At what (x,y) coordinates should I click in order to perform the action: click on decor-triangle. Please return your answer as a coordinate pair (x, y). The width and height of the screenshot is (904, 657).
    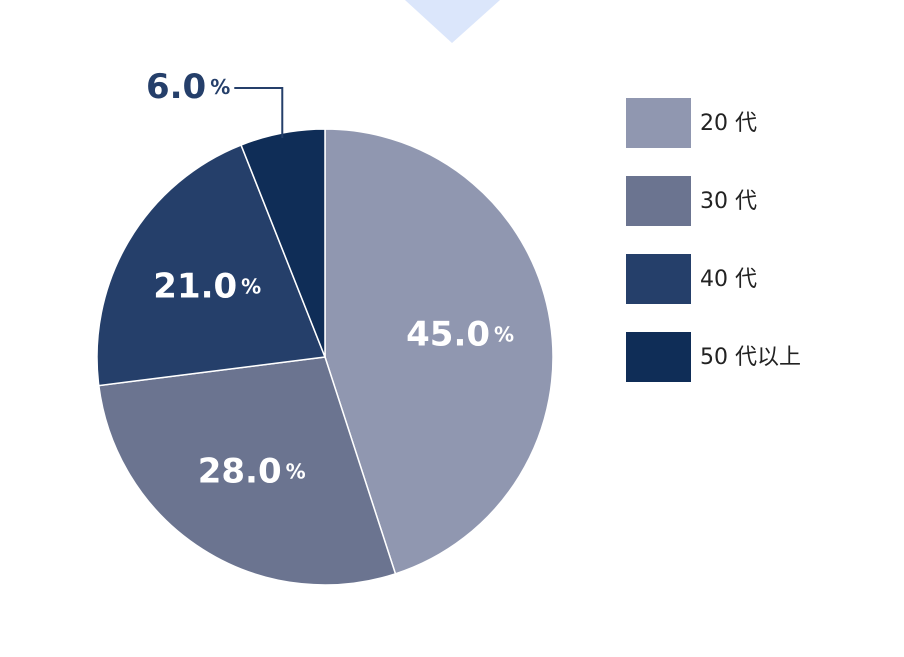
    Looking at the image, I should click on (452, 21).